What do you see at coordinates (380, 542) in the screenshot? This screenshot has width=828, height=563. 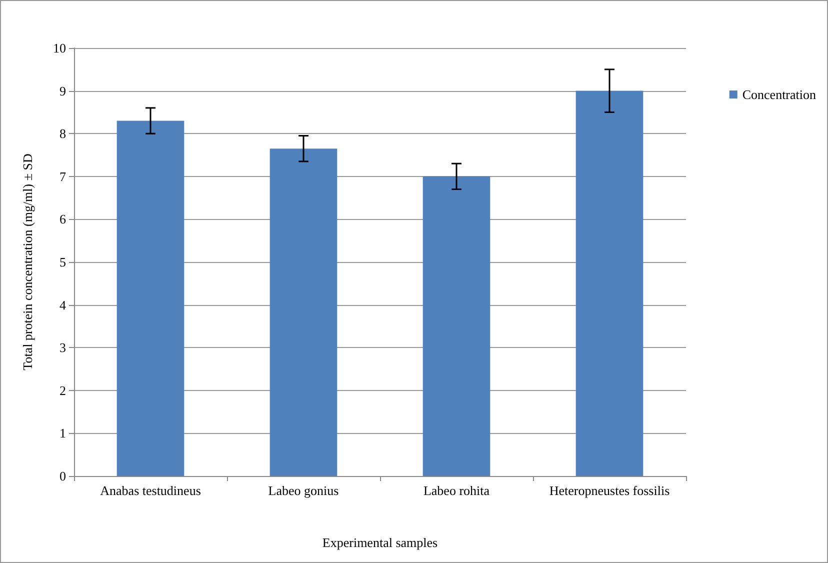 I see `x-axis-title: Experimental samples` at bounding box center [380, 542].